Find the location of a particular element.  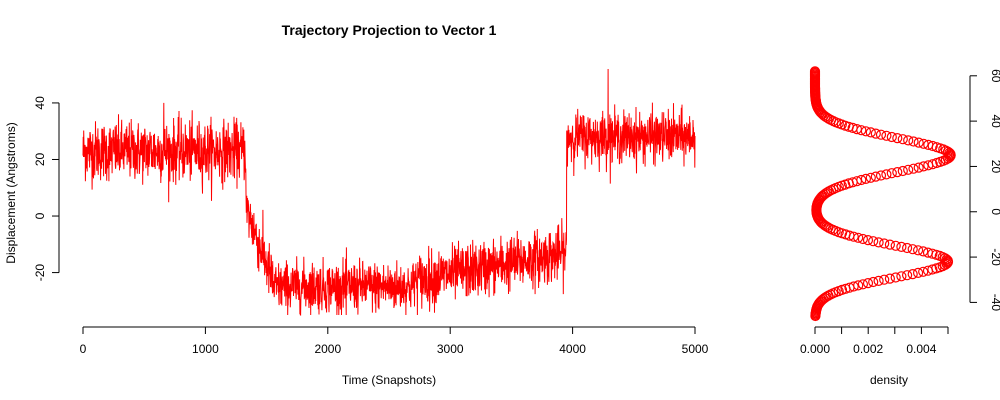

x-tick-label: 2000 is located at coordinates (327, 349).